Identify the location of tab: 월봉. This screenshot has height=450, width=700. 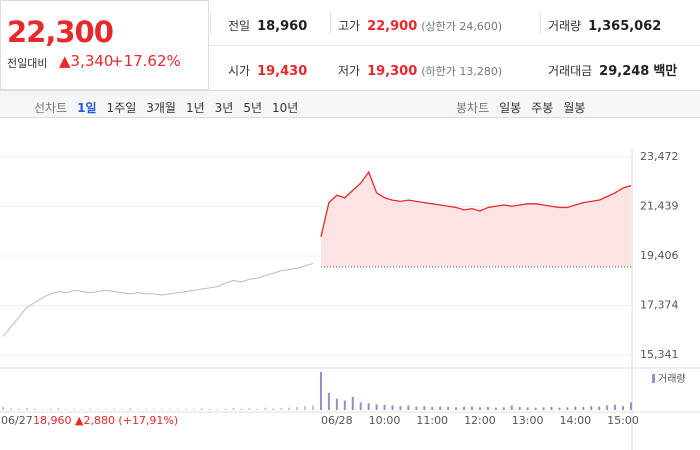
(574, 108).